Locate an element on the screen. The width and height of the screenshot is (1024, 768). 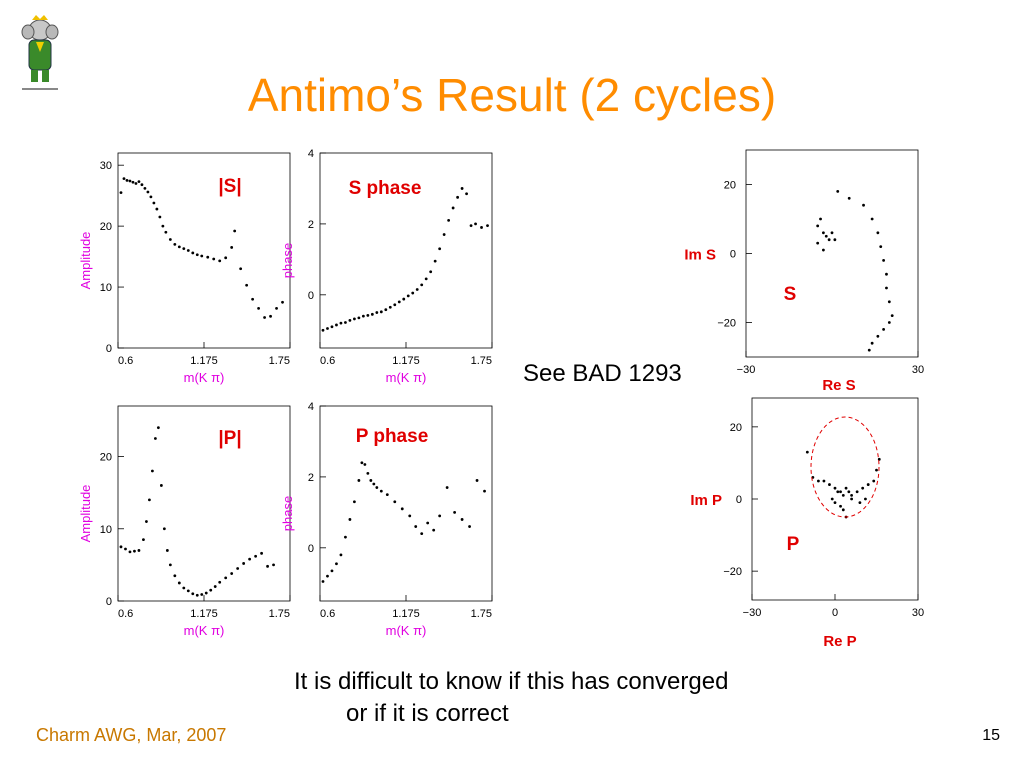
see-reference: See BAD 1293 is located at coordinates (602, 373).